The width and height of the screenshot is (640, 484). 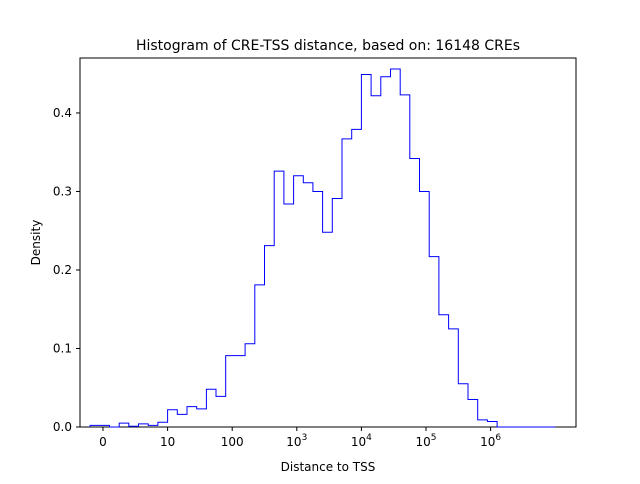 What do you see at coordinates (232, 442) in the screenshot?
I see `x-tick-label: 100` at bounding box center [232, 442].